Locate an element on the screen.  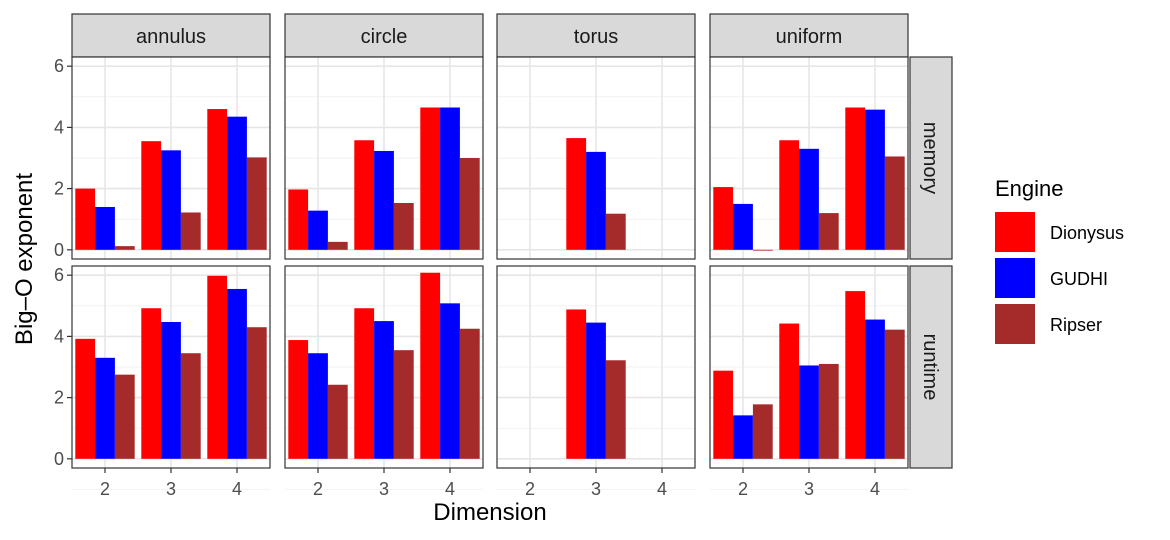
panel-uniform-memory is located at coordinates (809, 168).